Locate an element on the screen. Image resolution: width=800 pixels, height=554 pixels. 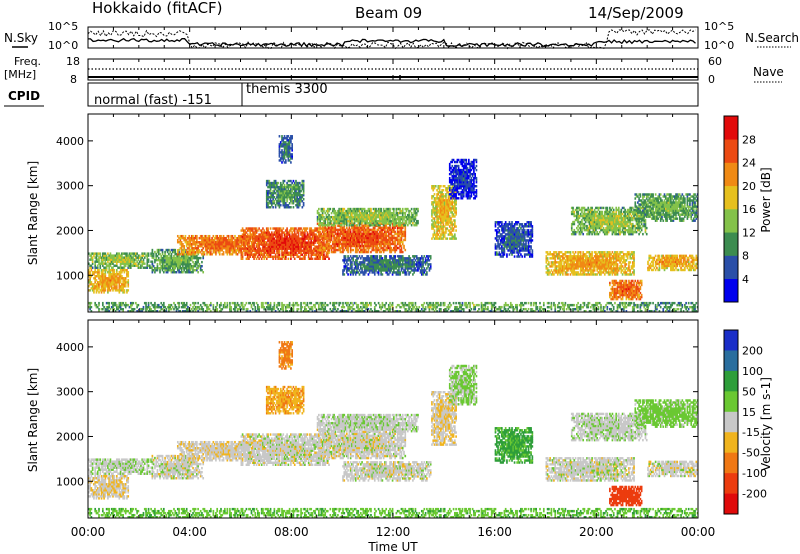
freq-tick-18: 18 is located at coordinates (73, 61).